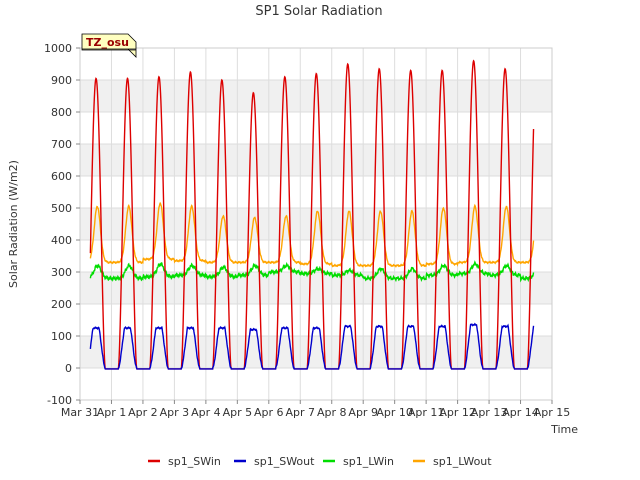 The width and height of the screenshot is (640, 480). Describe the element at coordinates (61, 240) in the screenshot. I see `y-tick-label: 400` at that location.